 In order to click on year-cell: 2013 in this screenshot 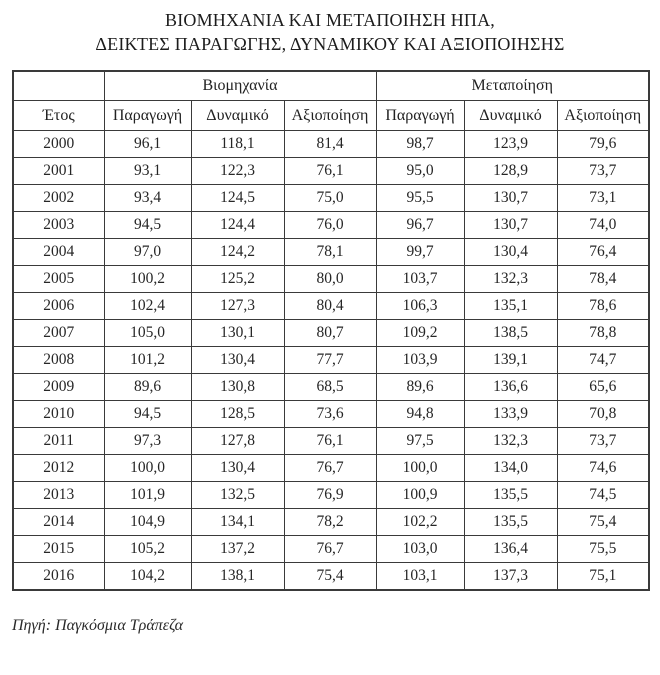, I will do `click(58, 495)`.